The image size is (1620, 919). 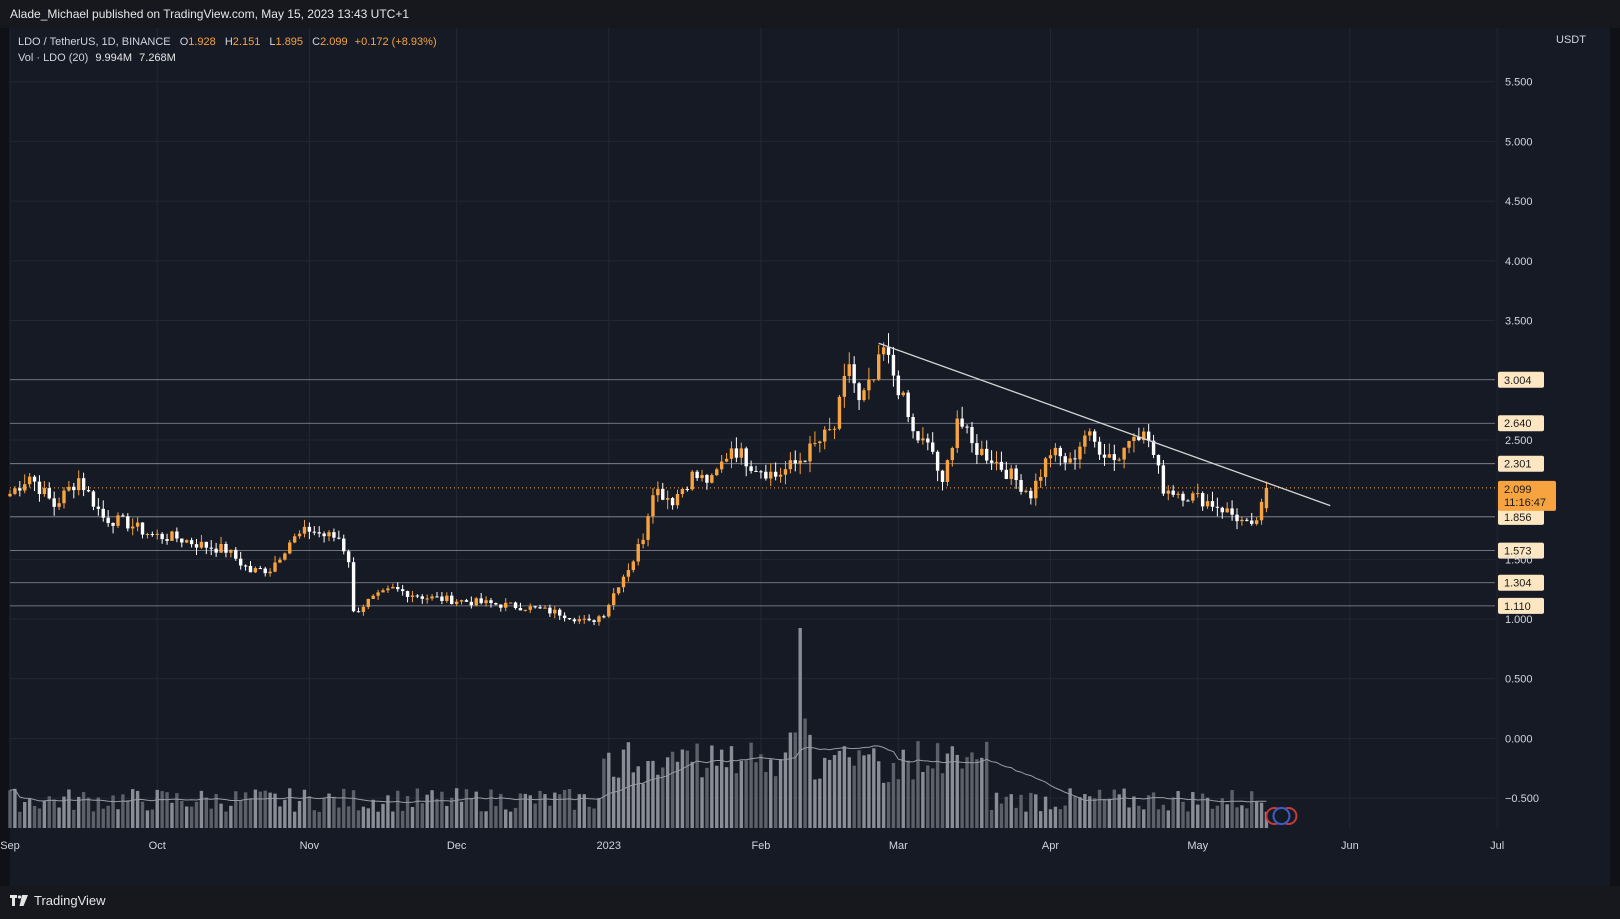 What do you see at coordinates (1518, 552) in the screenshot?
I see `level-tag-label: 1.573` at bounding box center [1518, 552].